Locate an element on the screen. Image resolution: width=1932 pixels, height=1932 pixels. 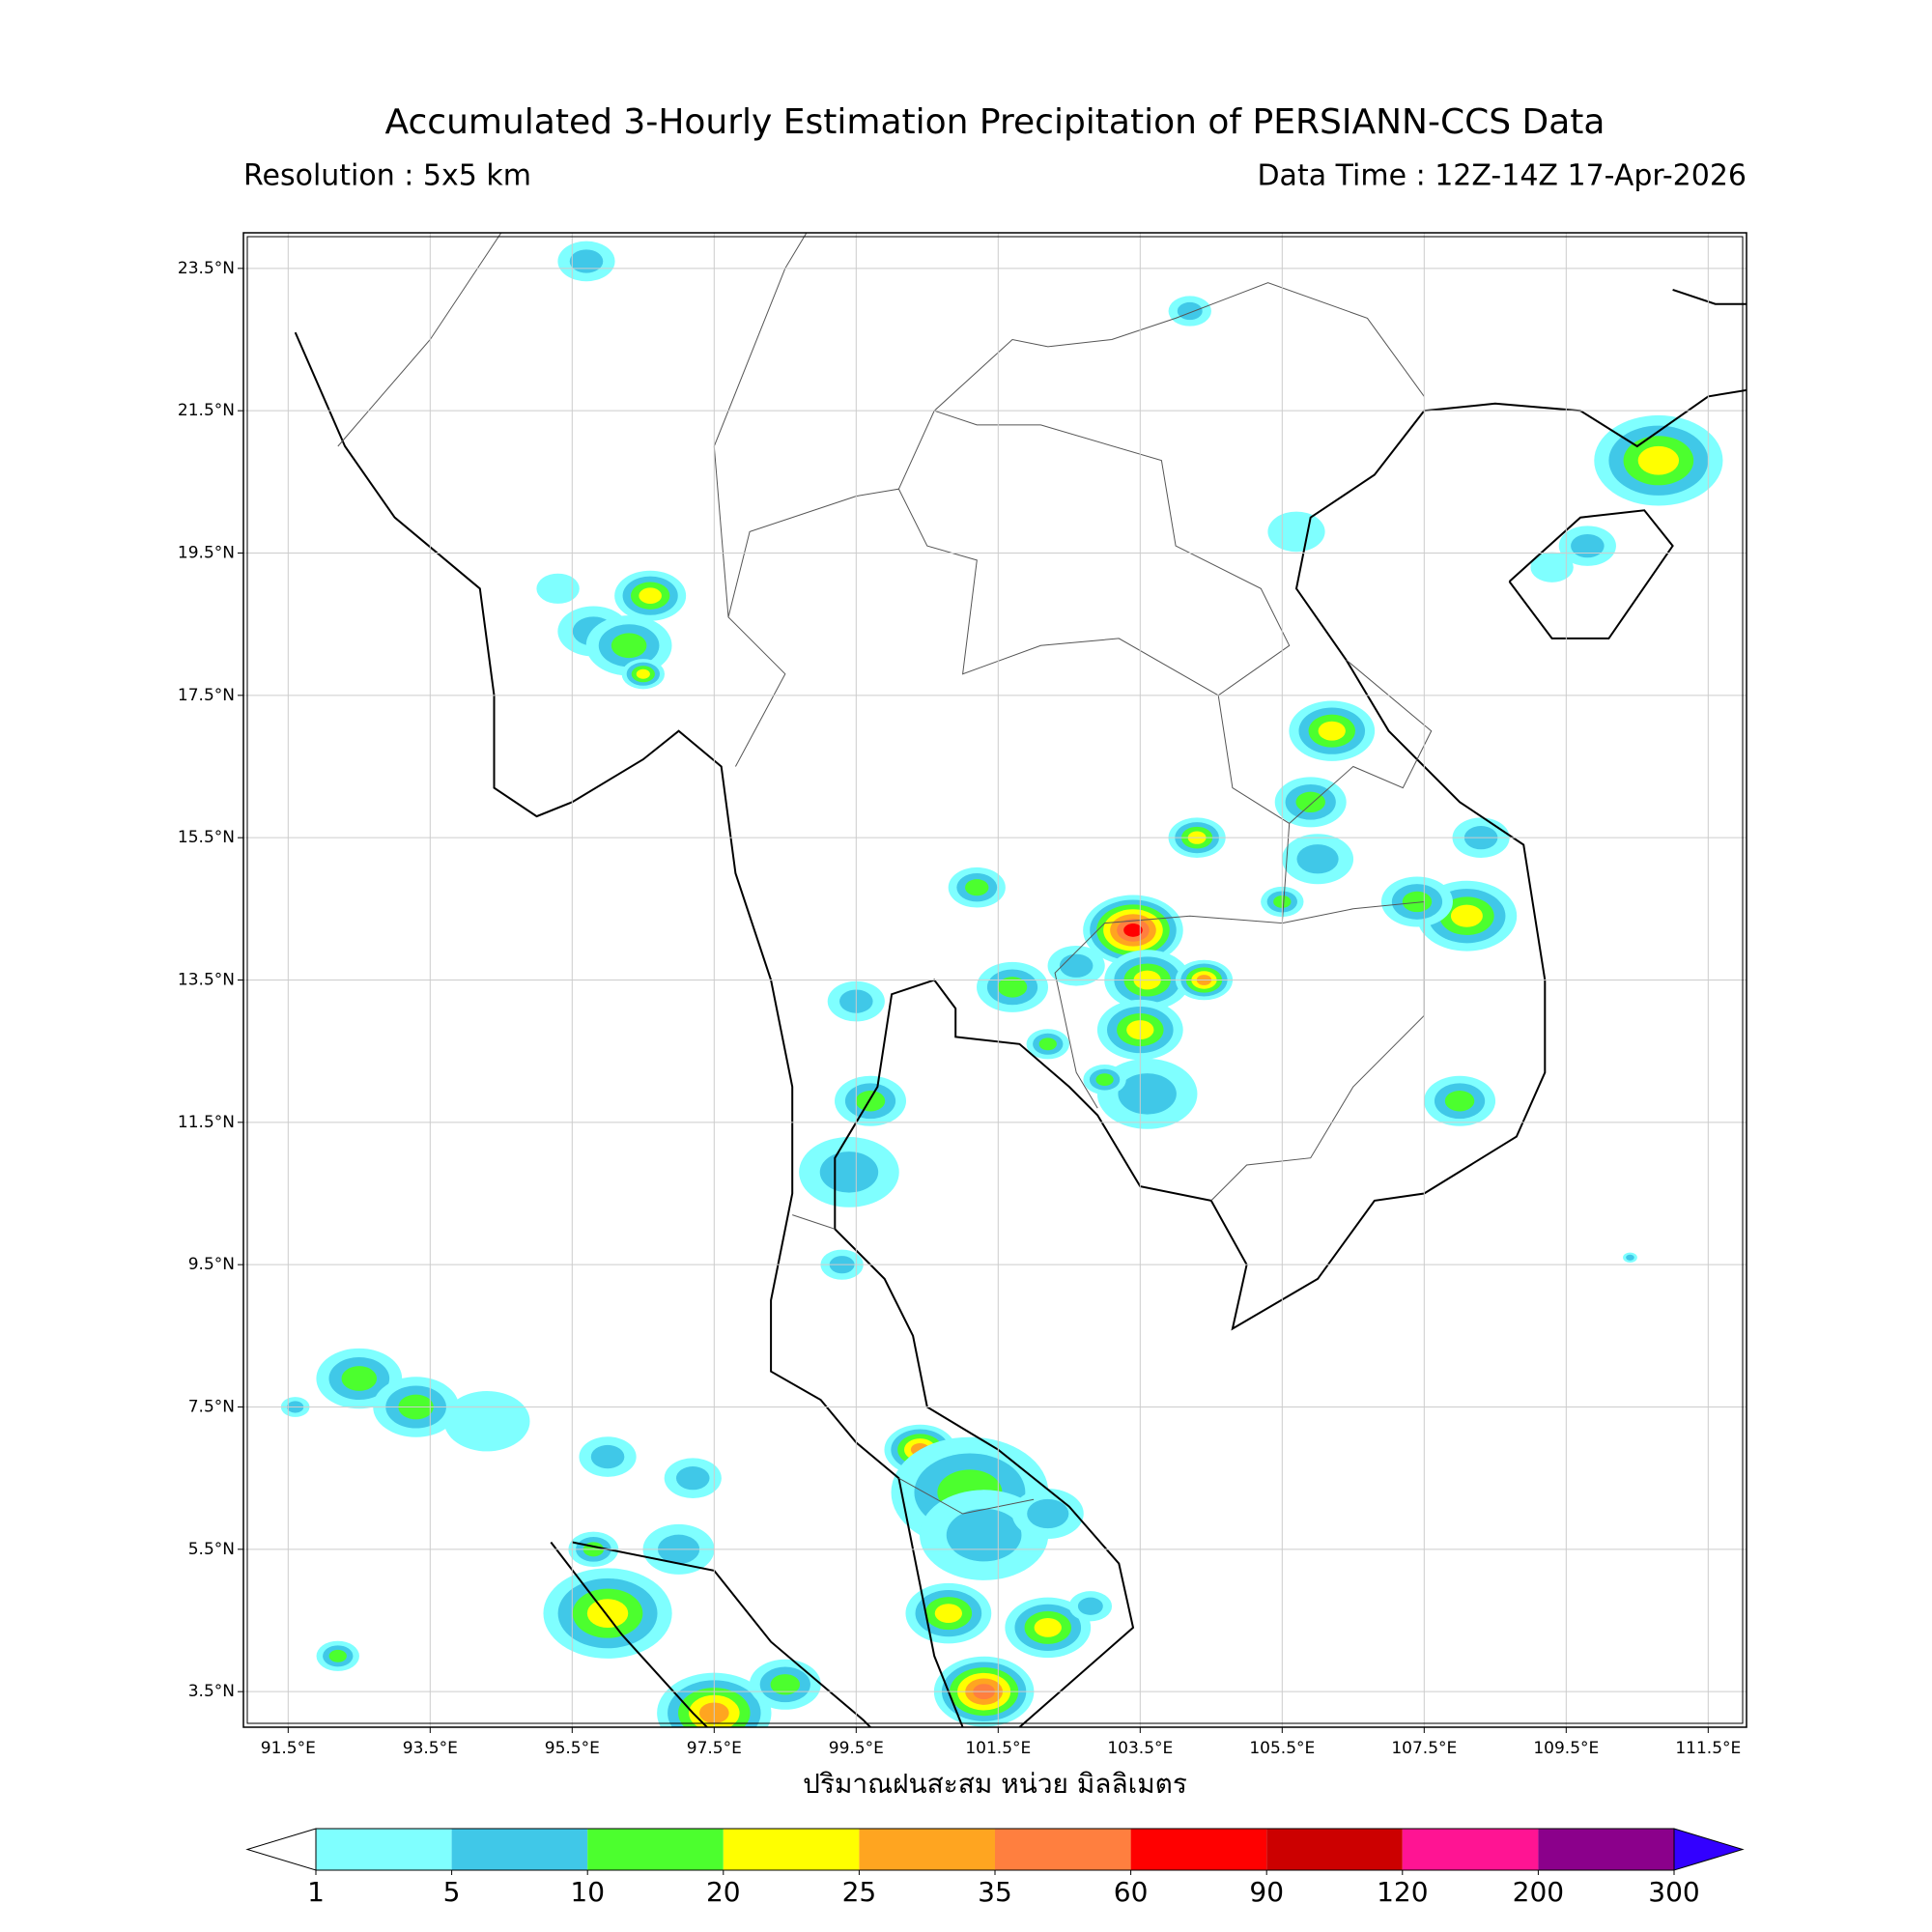
x-tick-label: 109.5°E is located at coordinates (1566, 1748).